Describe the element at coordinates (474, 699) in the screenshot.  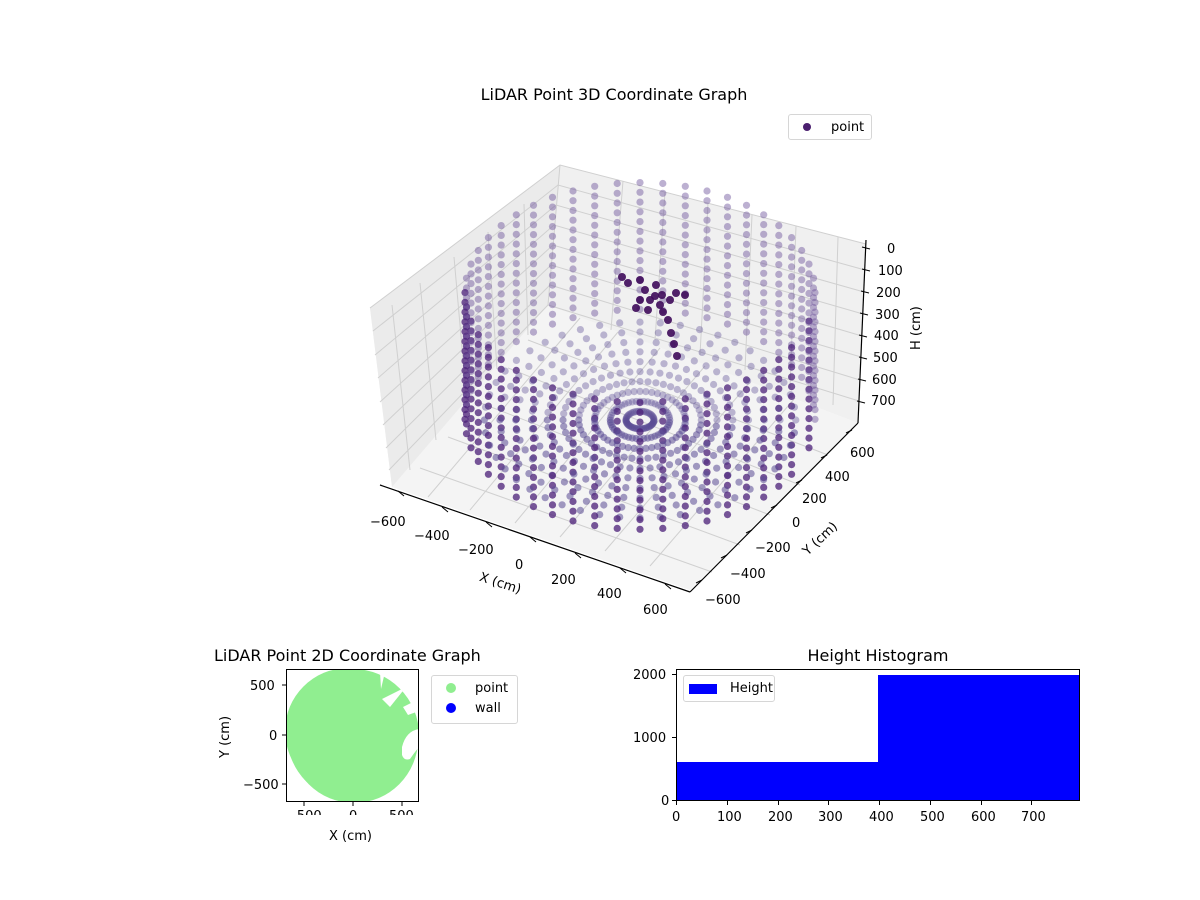
I see `plot2d-legend: point wall` at that location.